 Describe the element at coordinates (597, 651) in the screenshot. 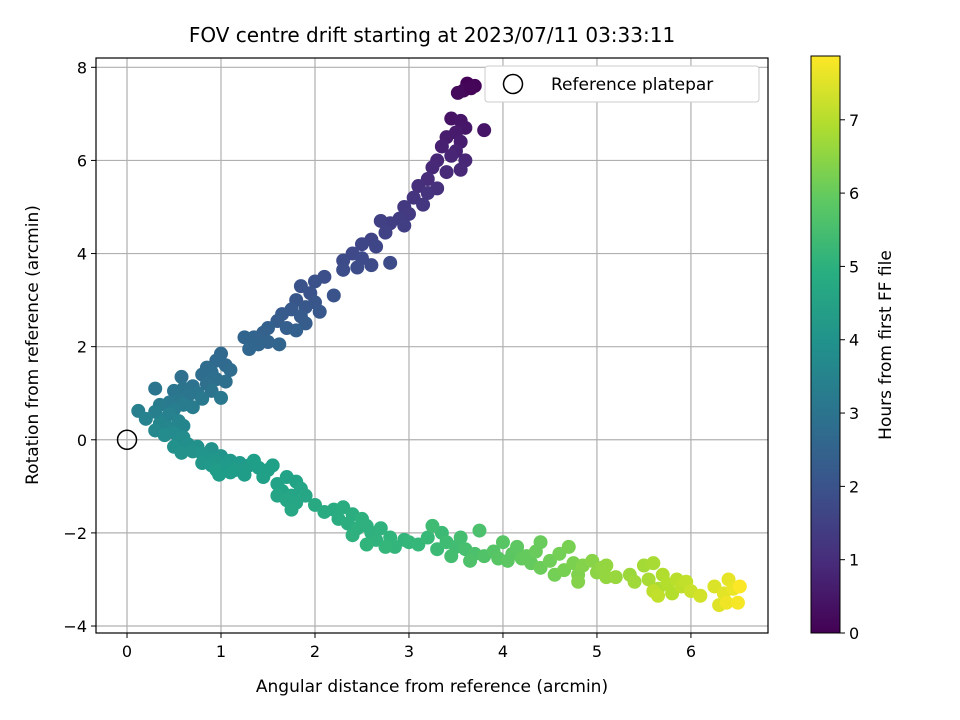

I see `x-tick-label: 5` at that location.